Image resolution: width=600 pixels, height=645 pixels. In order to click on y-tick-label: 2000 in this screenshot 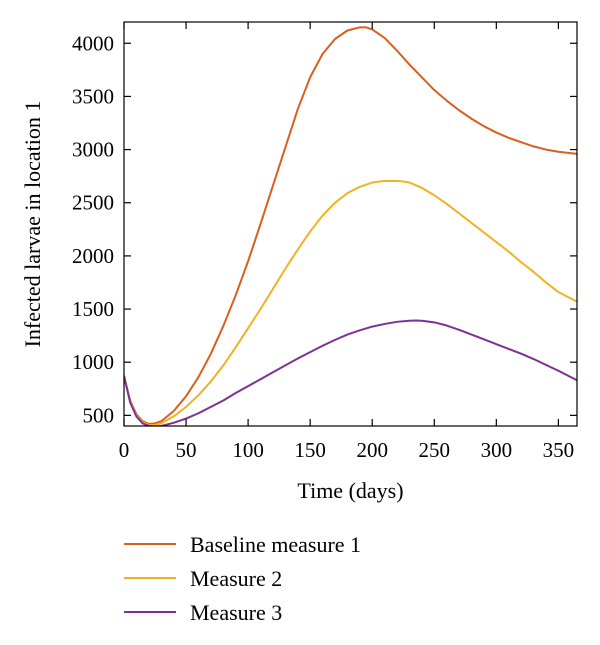, I will do `click(93, 256)`.